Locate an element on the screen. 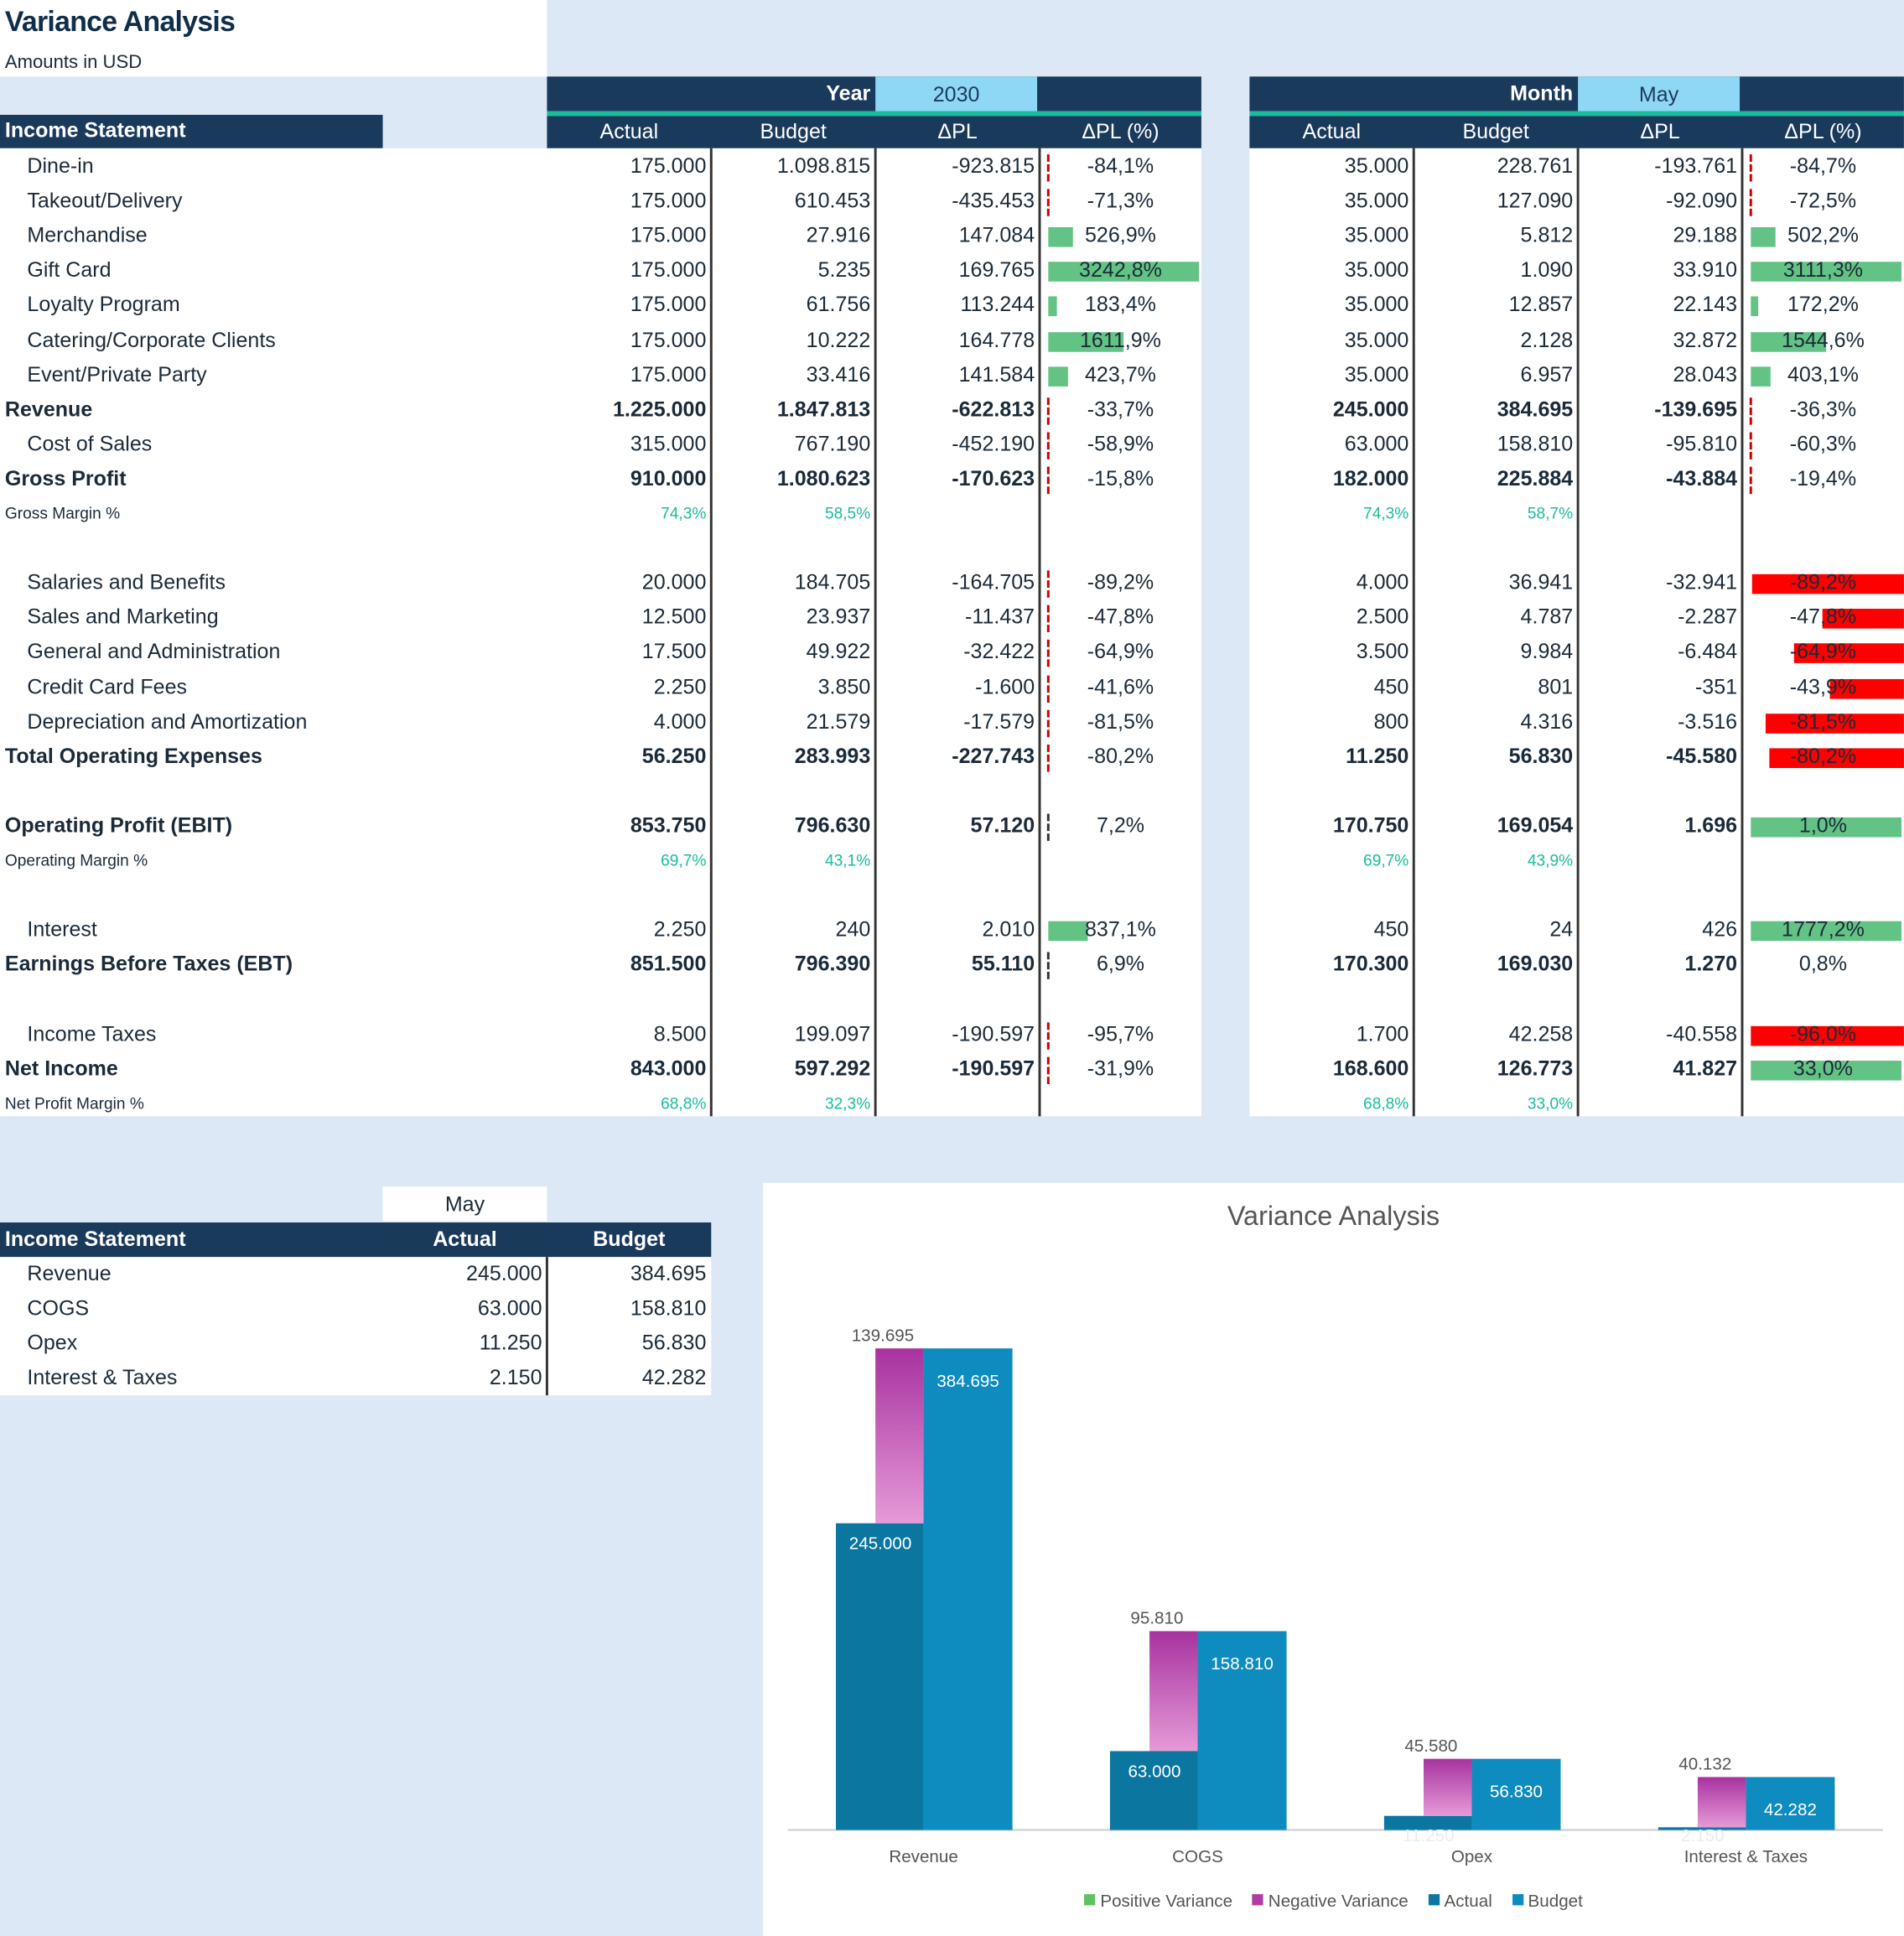 The image size is (1904, 1936). page-title: Variance Analysis is located at coordinates (120, 21).